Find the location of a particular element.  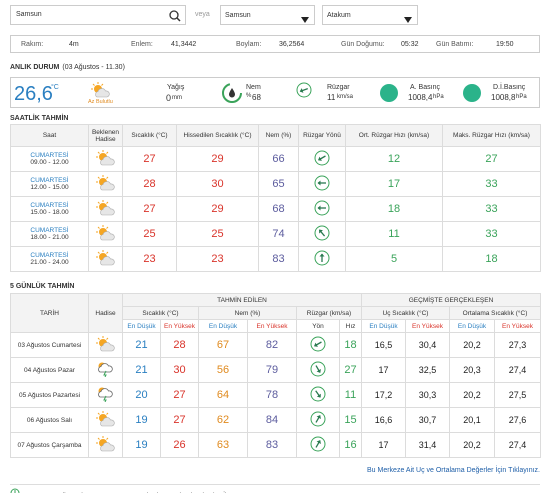

rain-label: Yağış is located at coordinates (176, 87).